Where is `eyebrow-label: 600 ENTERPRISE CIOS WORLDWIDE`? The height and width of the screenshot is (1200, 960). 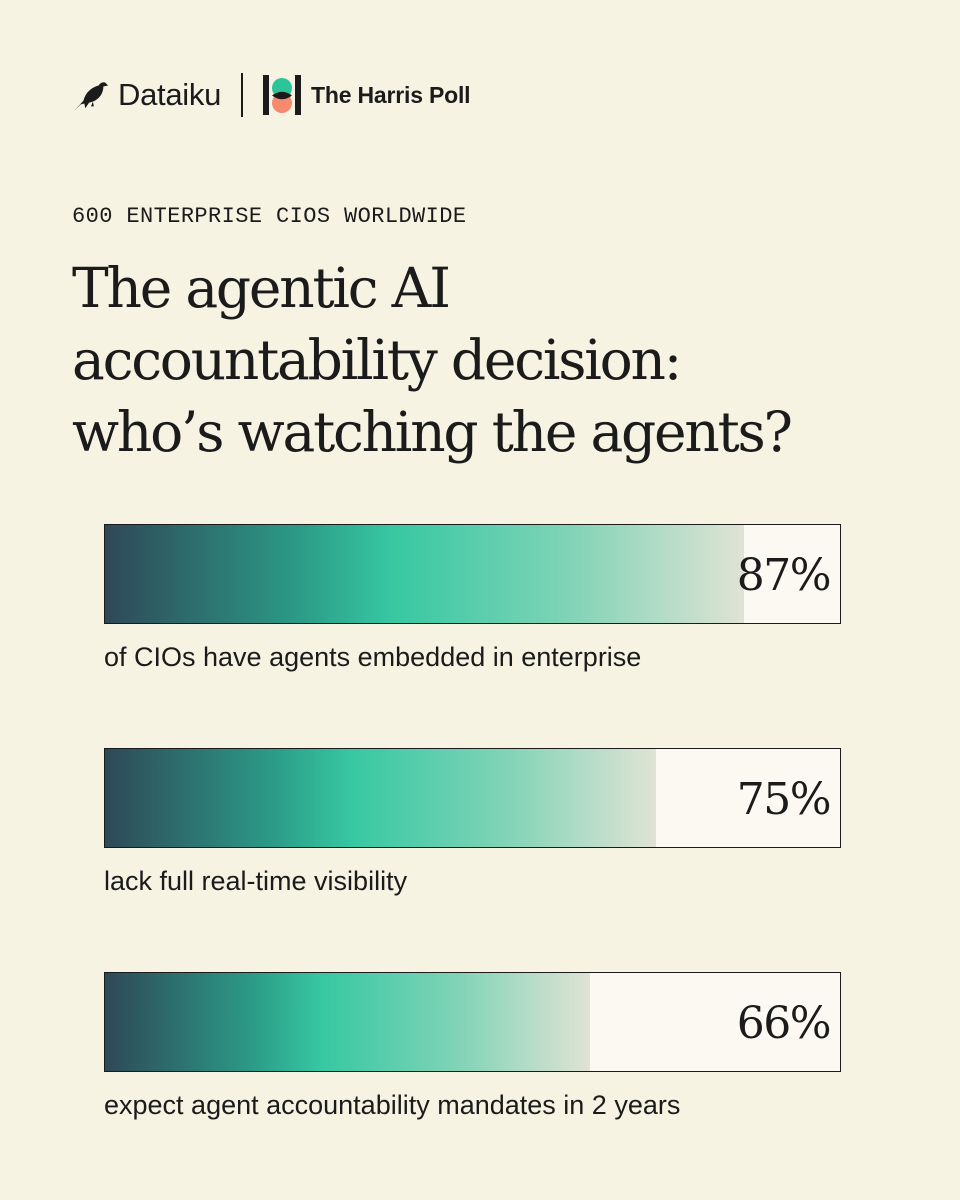 eyebrow-label: 600 ENTERPRISE CIOS WORLDWIDE is located at coordinates (269, 216).